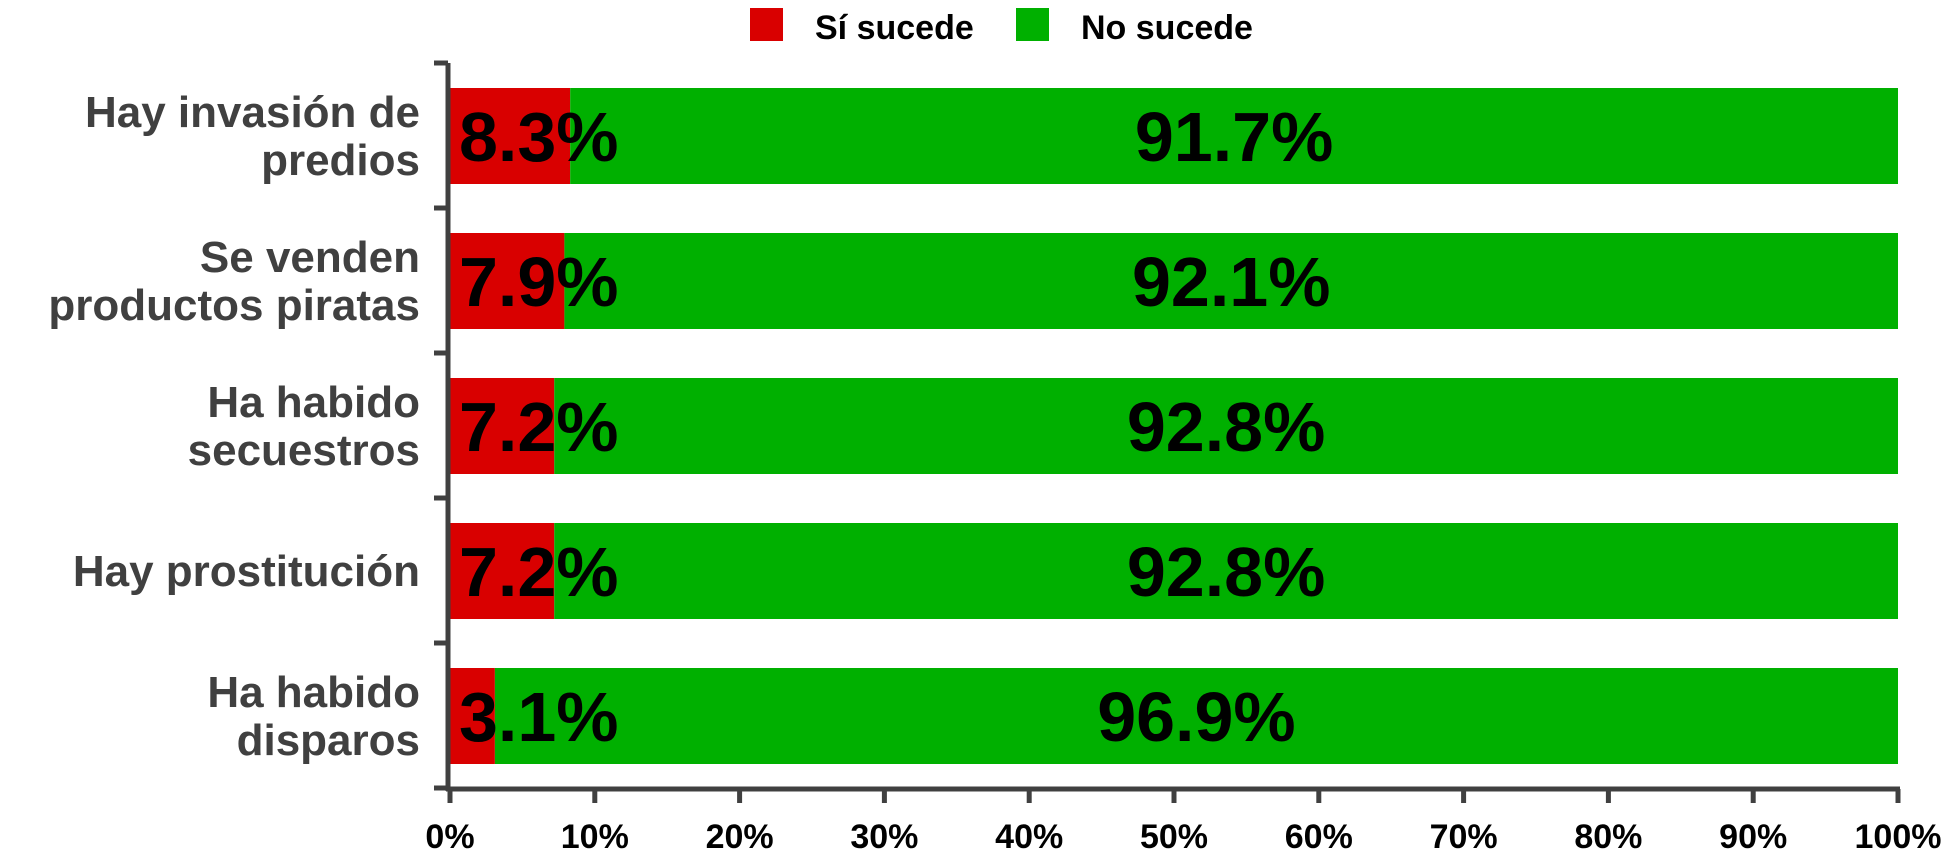 This screenshot has width=1957, height=853. What do you see at coordinates (1608, 835) in the screenshot?
I see `x-tick-label-8: 80%` at bounding box center [1608, 835].